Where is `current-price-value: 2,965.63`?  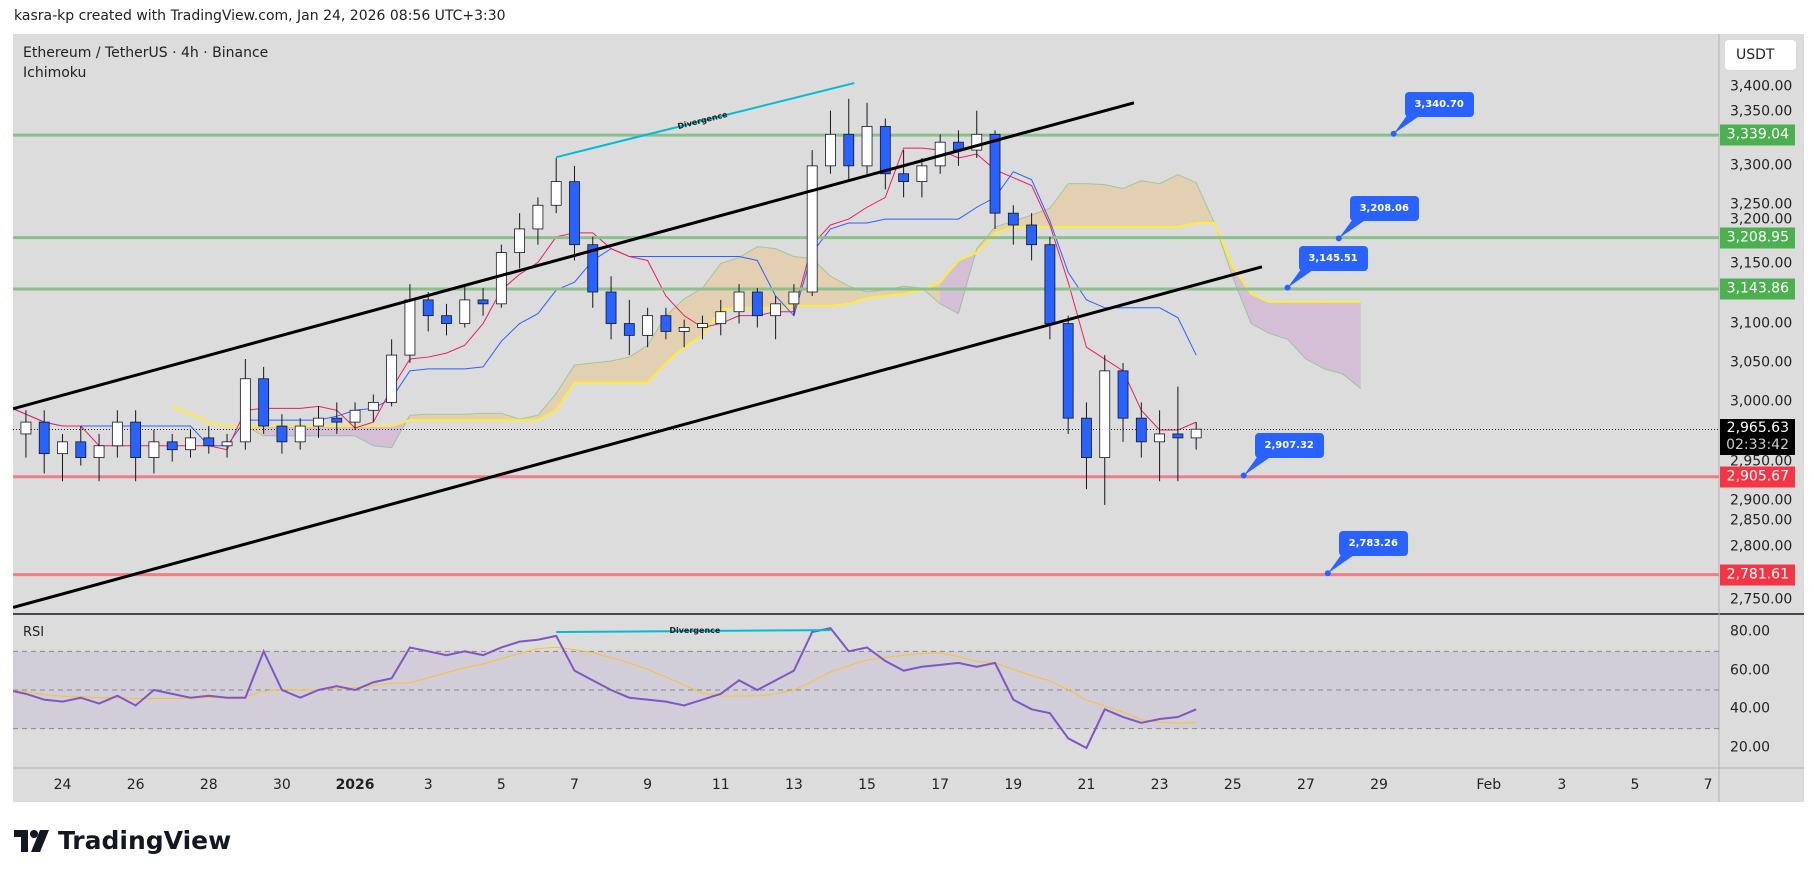 current-price-value: 2,965.63 is located at coordinates (1757, 428).